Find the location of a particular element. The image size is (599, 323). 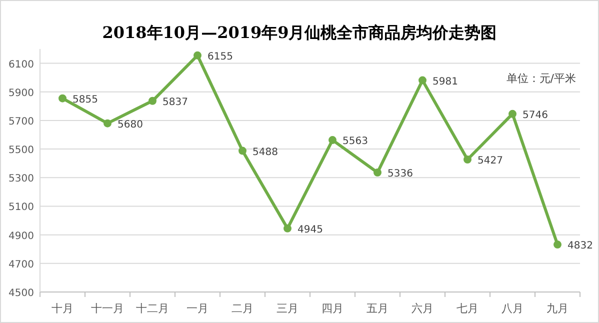

x-tick-label: 七月 is located at coordinates (467, 308).